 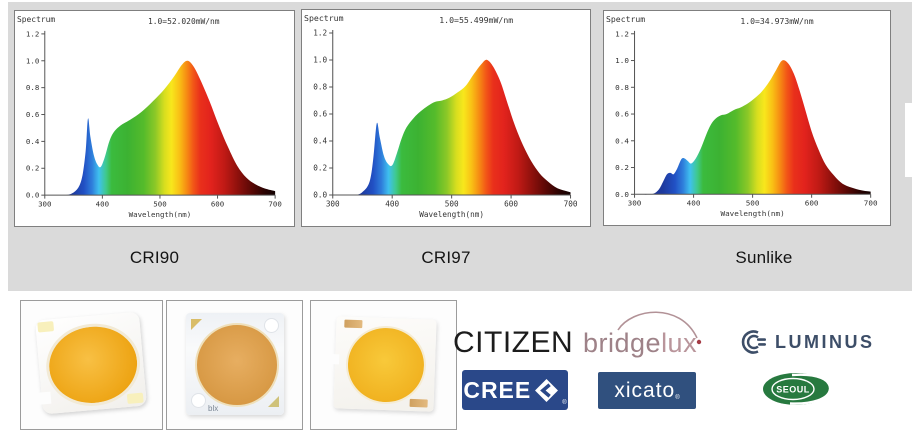 I want to click on led-substrate: blx, so click(x=235, y=364).